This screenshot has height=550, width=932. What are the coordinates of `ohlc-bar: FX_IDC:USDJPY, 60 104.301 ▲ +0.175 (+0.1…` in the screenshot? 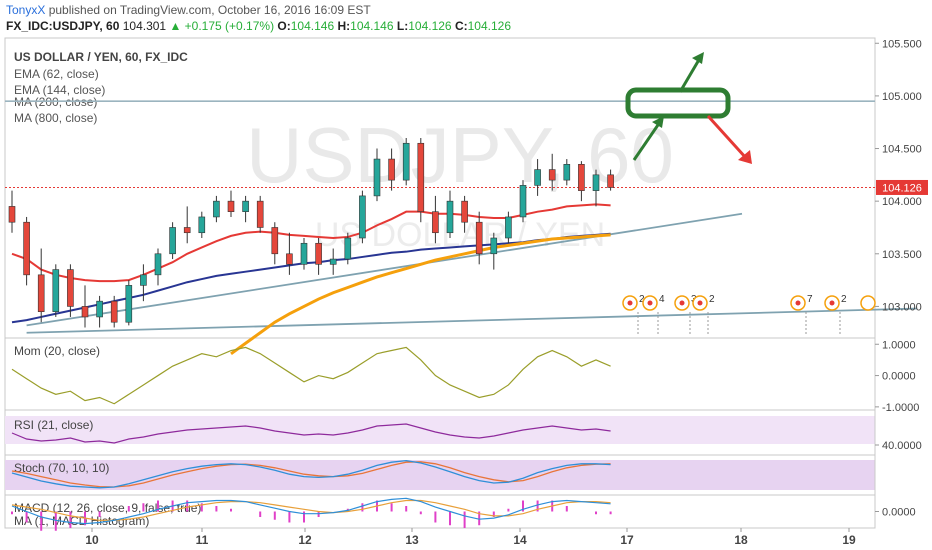 It's located at (258, 26).